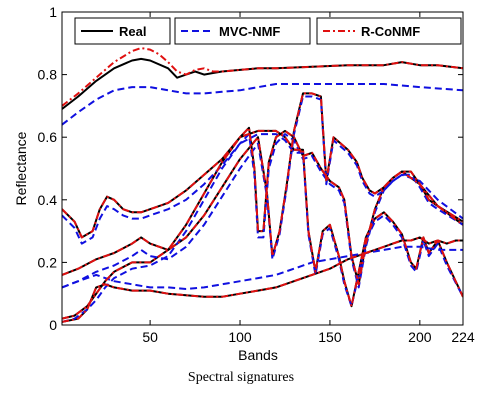 The height and width of the screenshot is (394, 482). Describe the element at coordinates (53, 12) in the screenshot. I see `y-tick-label: 1` at that location.